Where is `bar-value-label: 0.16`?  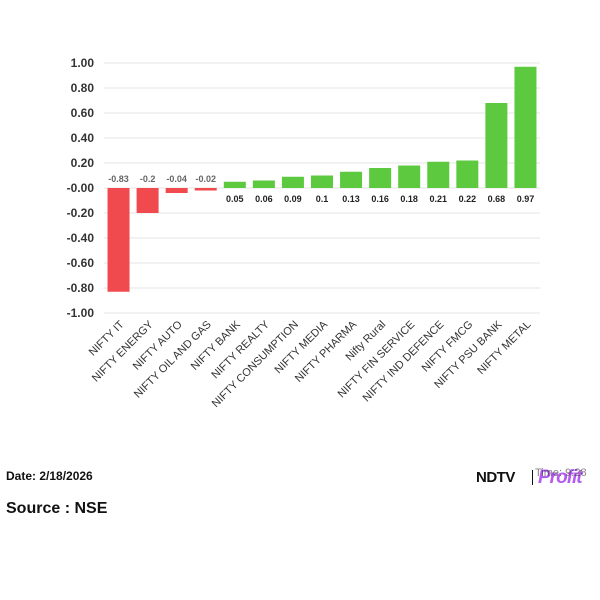
bar-value-label: 0.16 is located at coordinates (380, 199).